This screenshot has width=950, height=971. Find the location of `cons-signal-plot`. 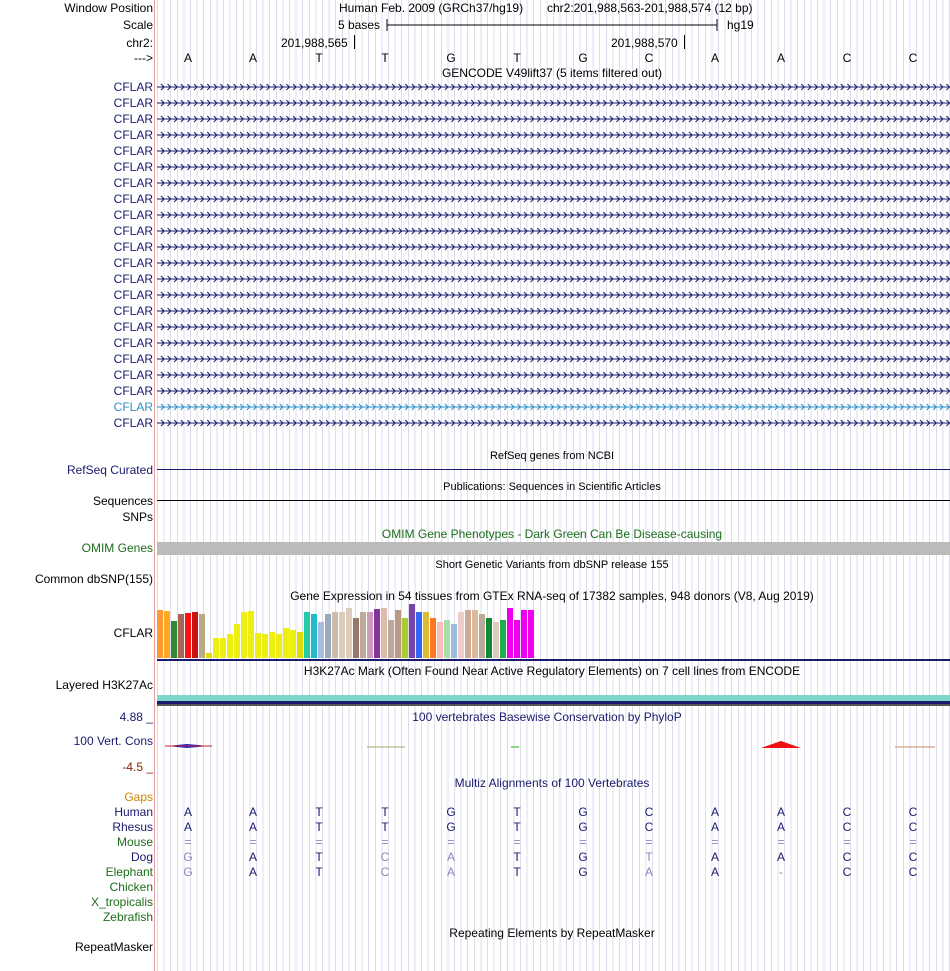

cons-signal-plot is located at coordinates (553, 746).